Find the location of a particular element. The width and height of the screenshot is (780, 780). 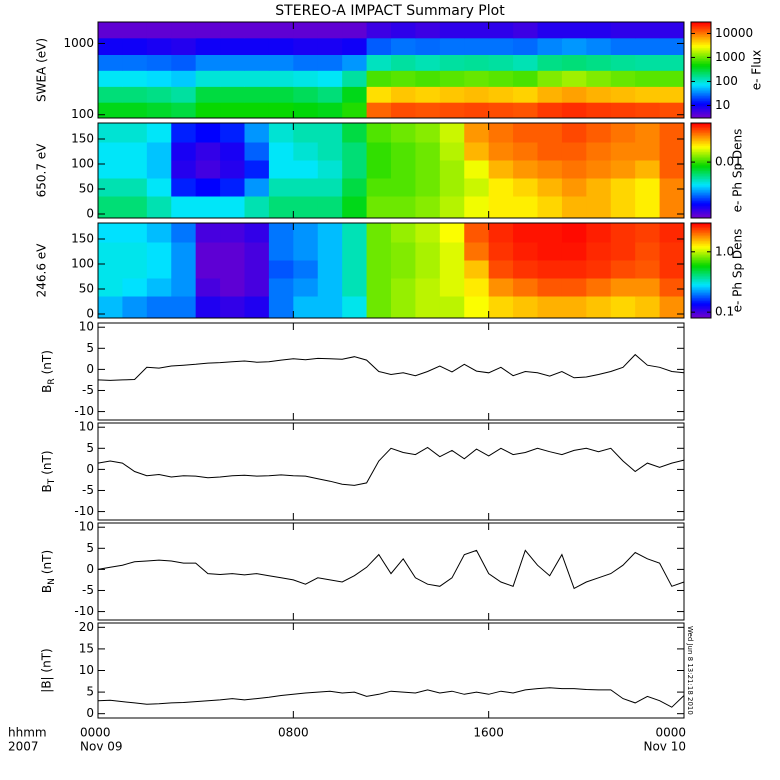

y-tick-label: 20 is located at coordinates (86, 627).